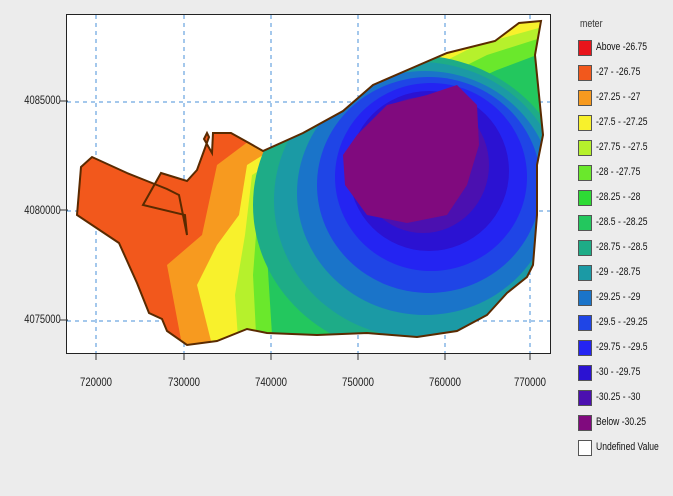  Describe the element at coordinates (358, 382) in the screenshot. I see `x-tick-label: 750000` at that location.